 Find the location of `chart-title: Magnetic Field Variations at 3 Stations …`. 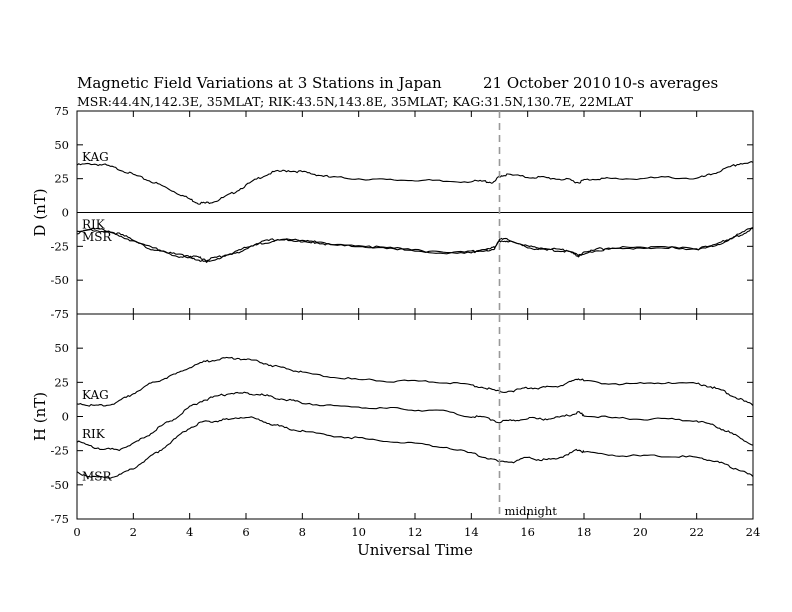

chart-title: Magnetic Field Variations at 3 Stations … is located at coordinates (259, 83).